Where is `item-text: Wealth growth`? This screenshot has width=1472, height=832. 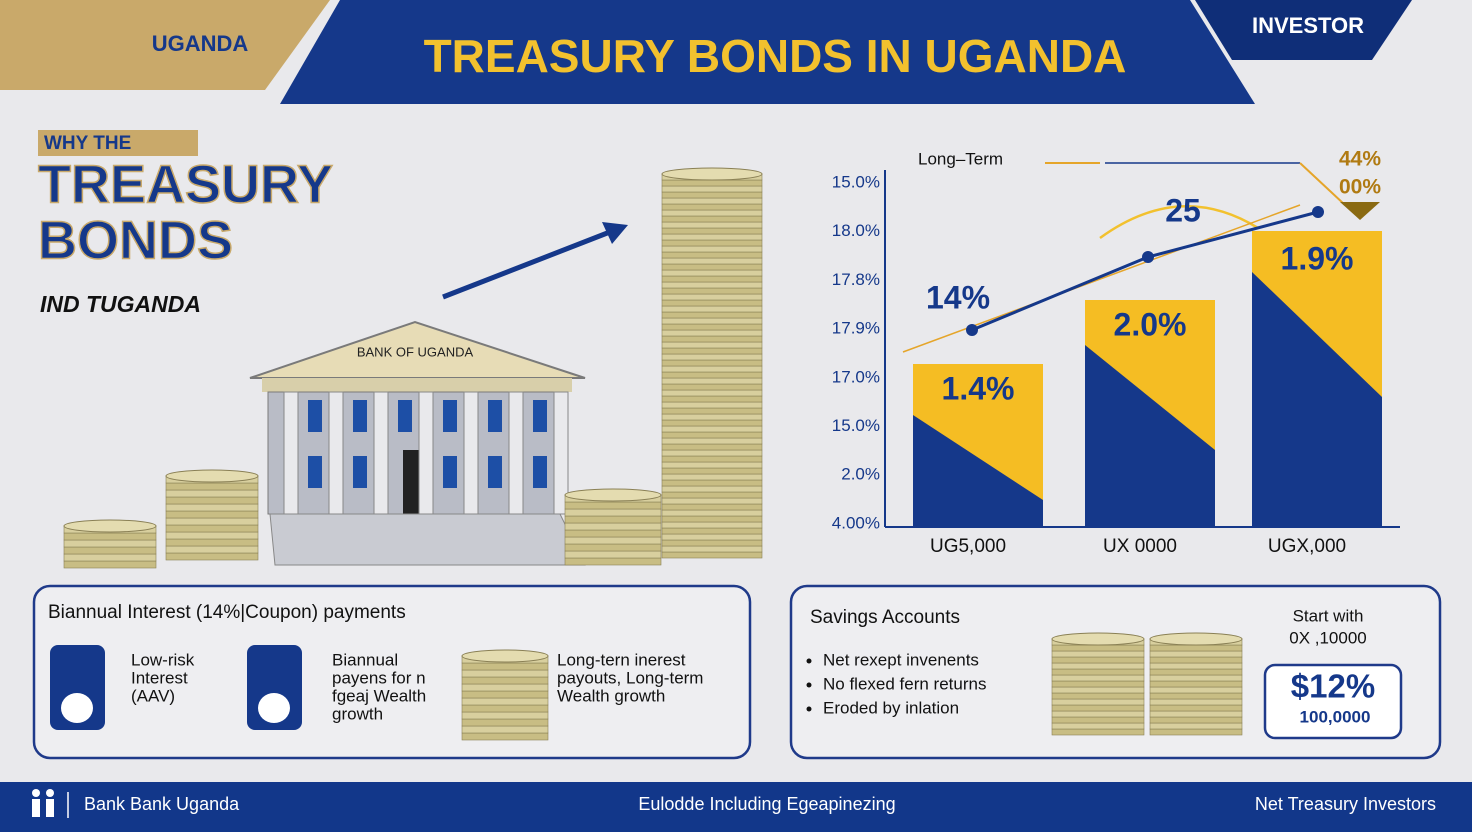
item-text: Wealth growth is located at coordinates (611, 695).